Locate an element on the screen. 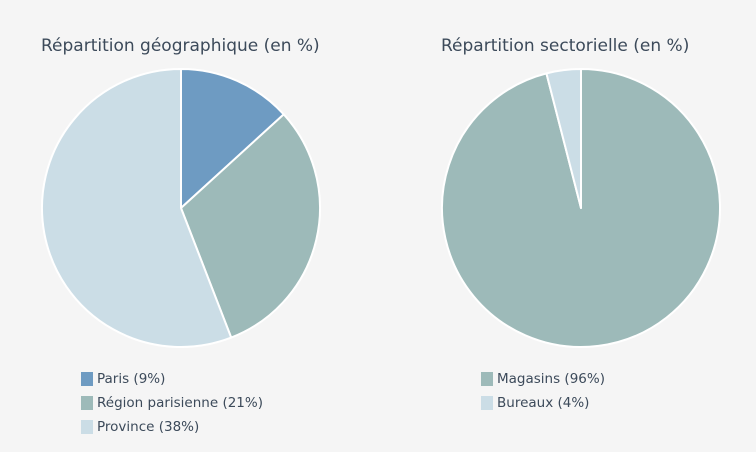 The image size is (756, 452). chart-title: Répartition sectorielle (en %) is located at coordinates (565, 46).